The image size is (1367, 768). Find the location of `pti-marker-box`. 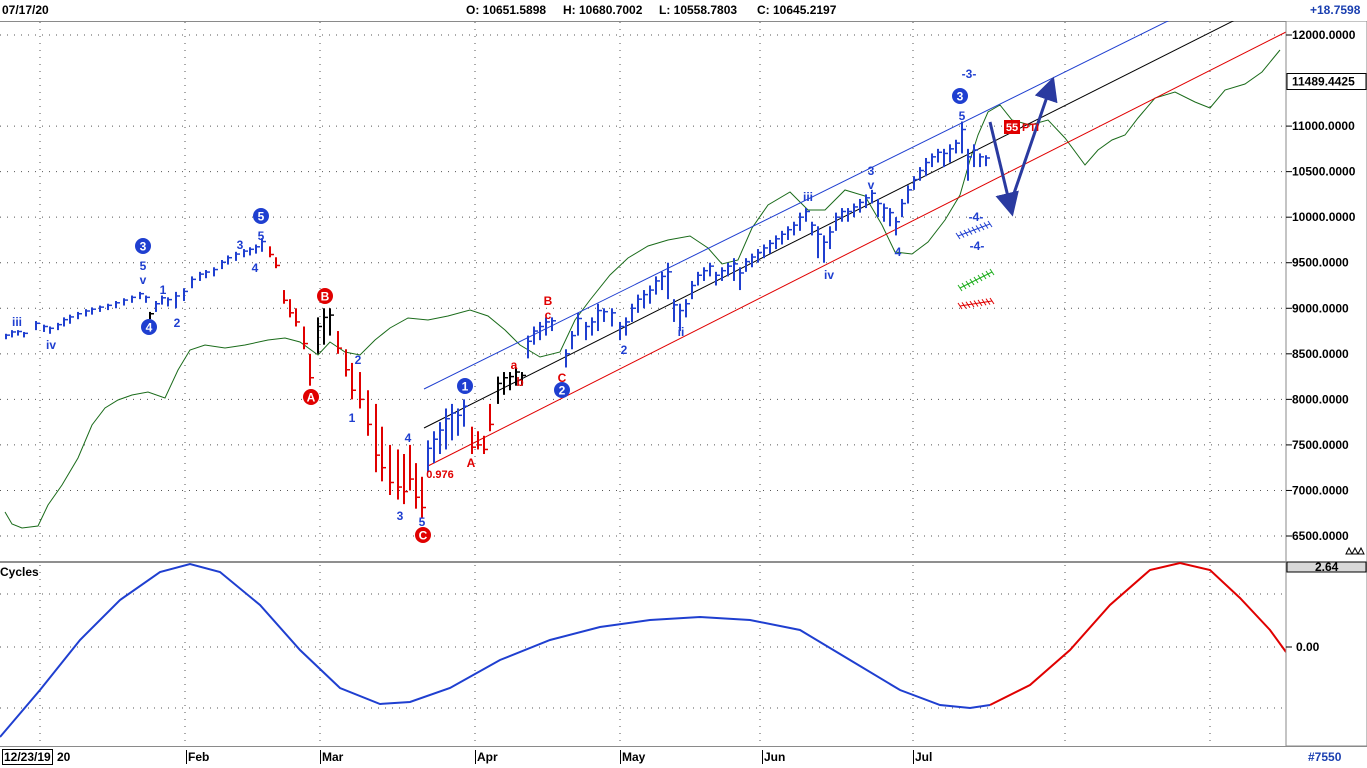

pti-marker-box is located at coordinates (1012, 127).